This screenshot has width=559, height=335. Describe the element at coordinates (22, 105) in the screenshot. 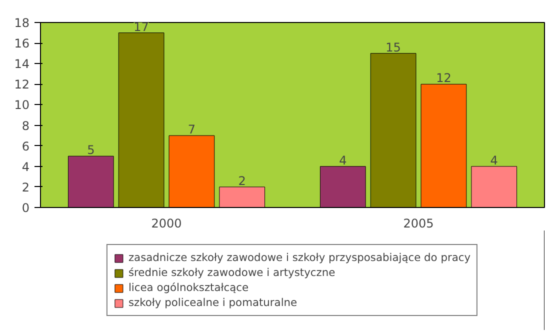

I see `y-tick-label: 10` at that location.